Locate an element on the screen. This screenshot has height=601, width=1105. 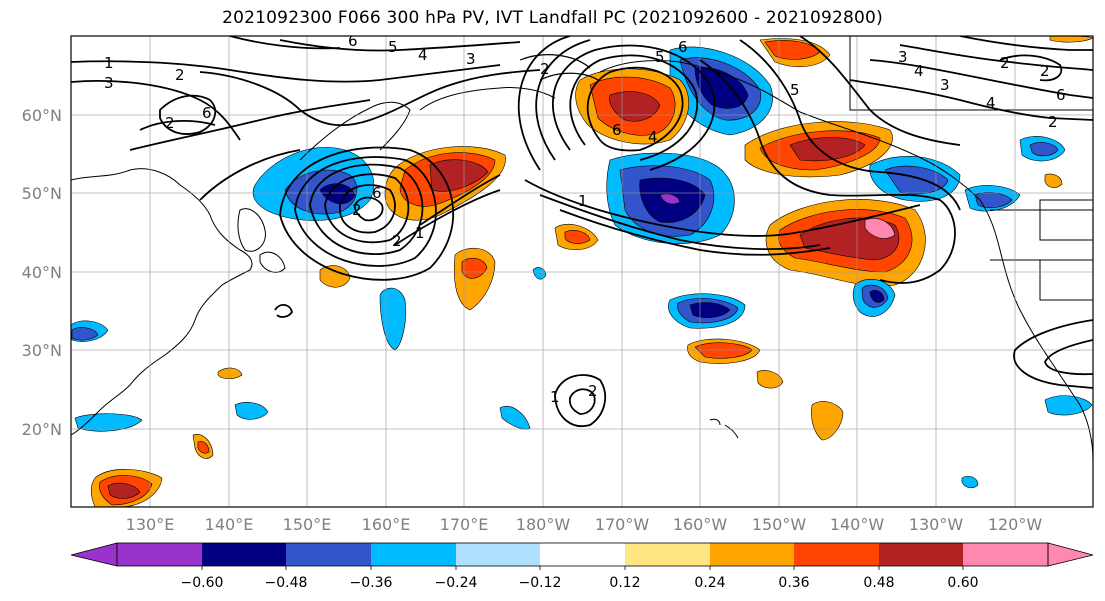
lon-label: 120°W is located at coordinates (1015, 524).